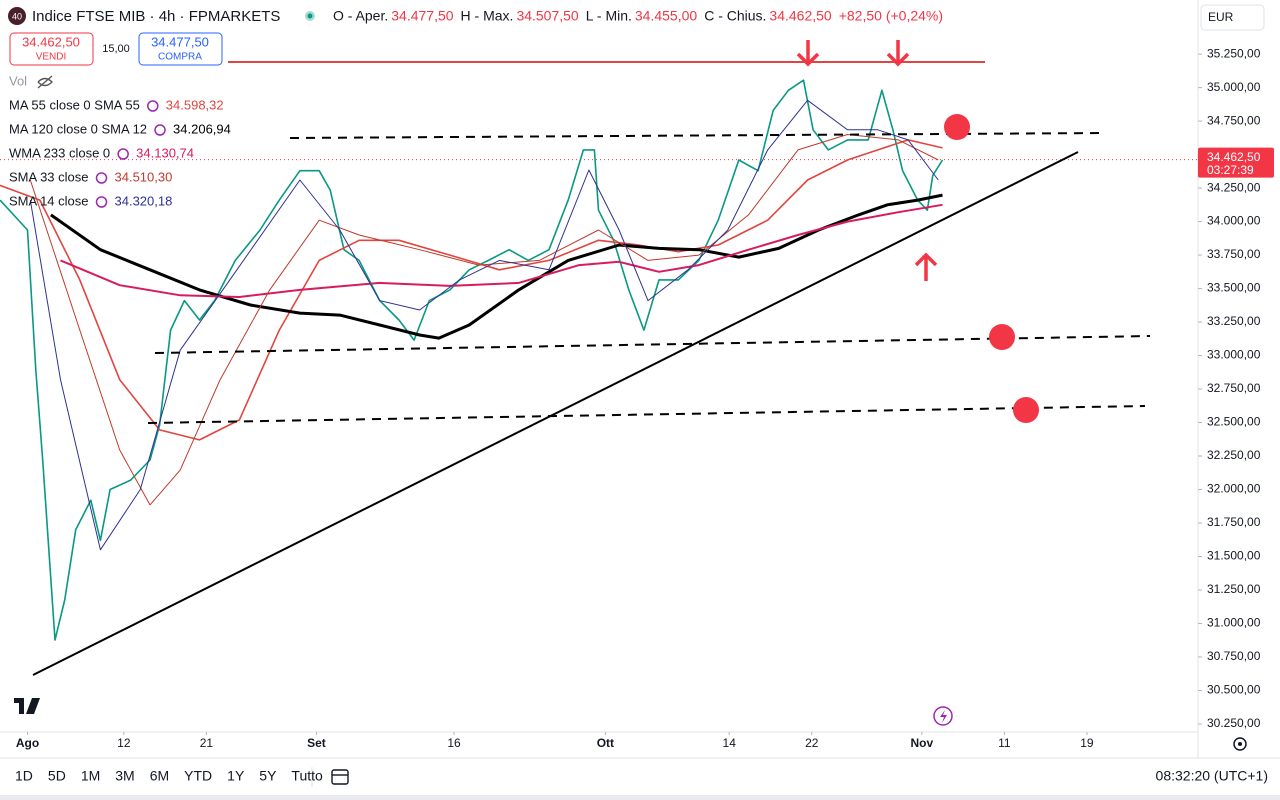 The width and height of the screenshot is (1280, 800). I want to click on currency-box, so click(1232, 17).